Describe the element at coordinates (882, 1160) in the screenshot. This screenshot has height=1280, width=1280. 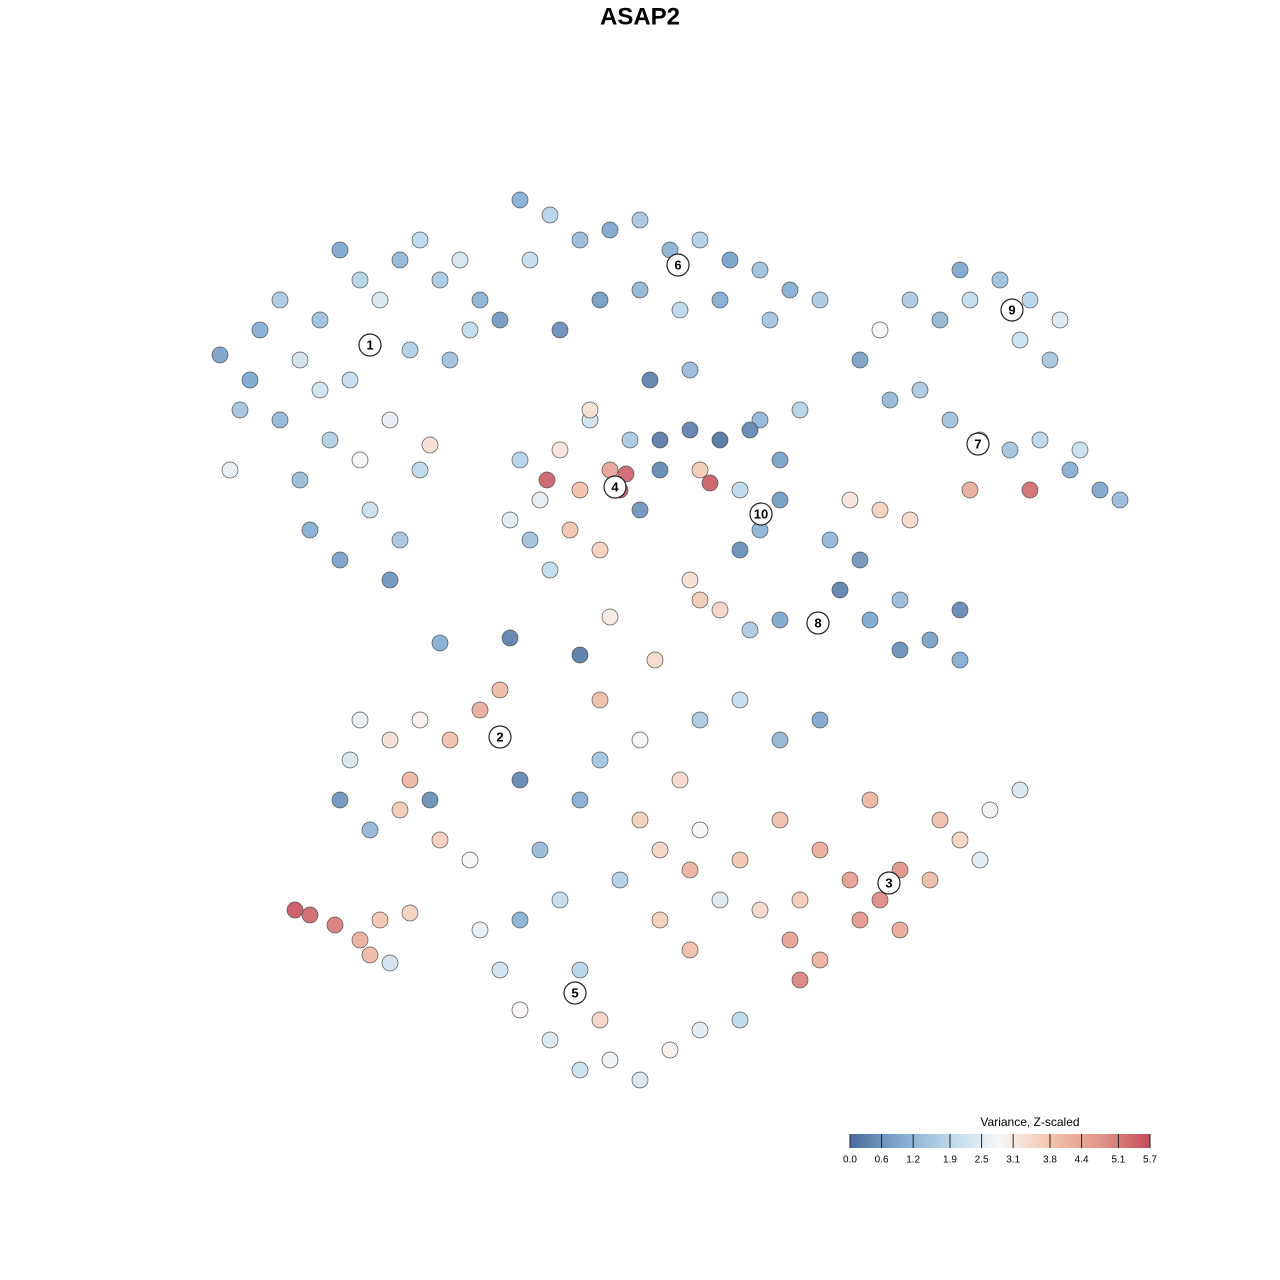
I see `colorbar-tick-label: 0.6` at that location.